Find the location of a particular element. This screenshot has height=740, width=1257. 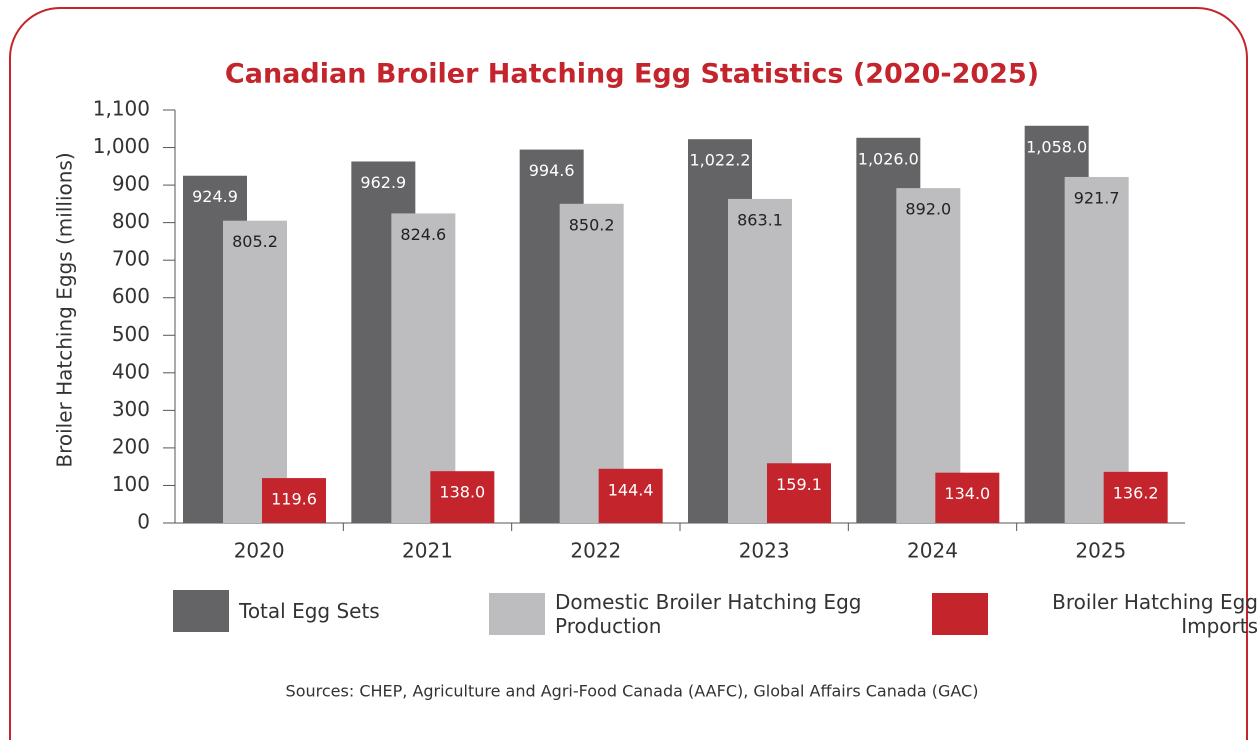

y-tick-label: 1,000 is located at coordinates (121, 146).